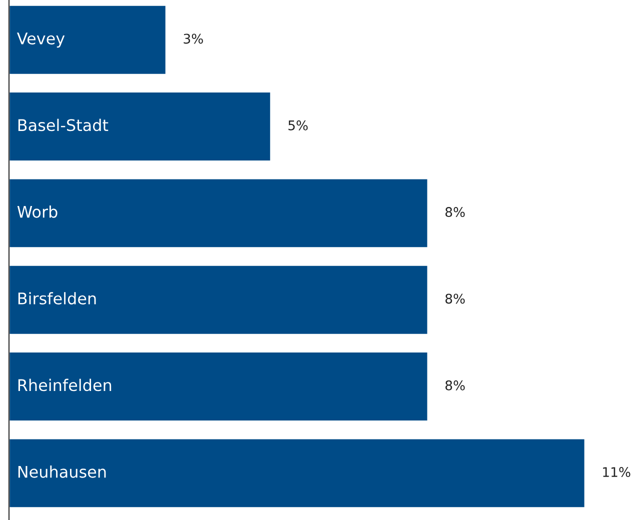 Image resolution: width=632 pixels, height=520 pixels. I want to click on data-label: 11%, so click(616, 472).